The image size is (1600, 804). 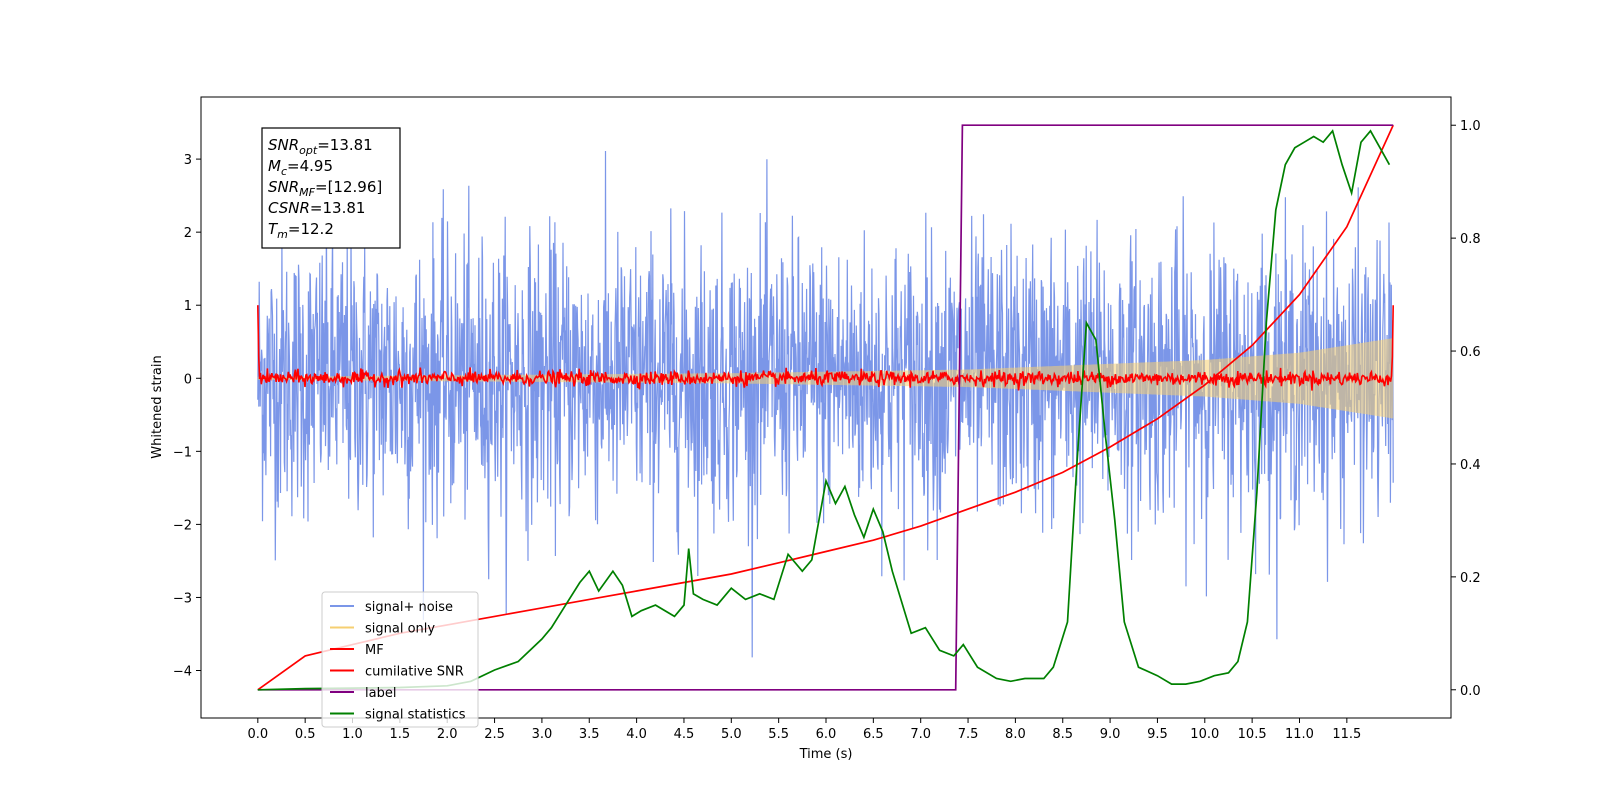 What do you see at coordinates (731, 734) in the screenshot?
I see `x-tick-label: 5.0` at bounding box center [731, 734].